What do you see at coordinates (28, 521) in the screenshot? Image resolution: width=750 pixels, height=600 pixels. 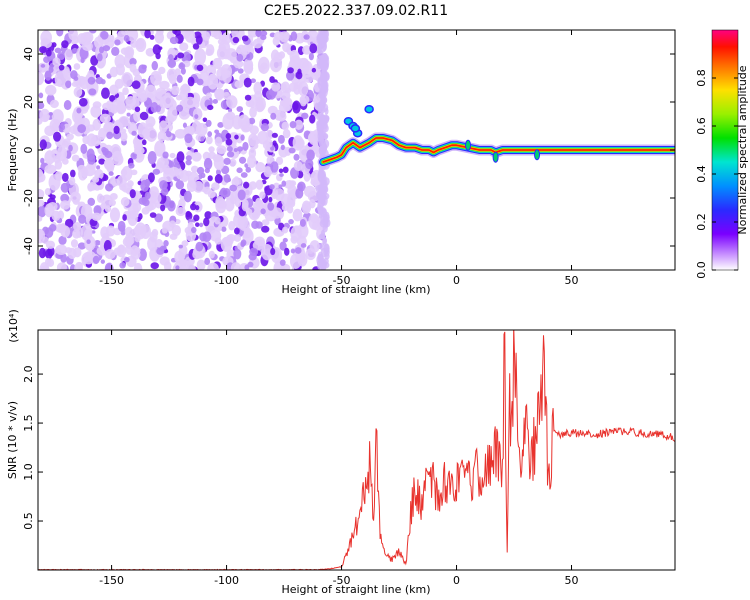 I see `snr-y-tick-label: 0.5` at bounding box center [28, 521].